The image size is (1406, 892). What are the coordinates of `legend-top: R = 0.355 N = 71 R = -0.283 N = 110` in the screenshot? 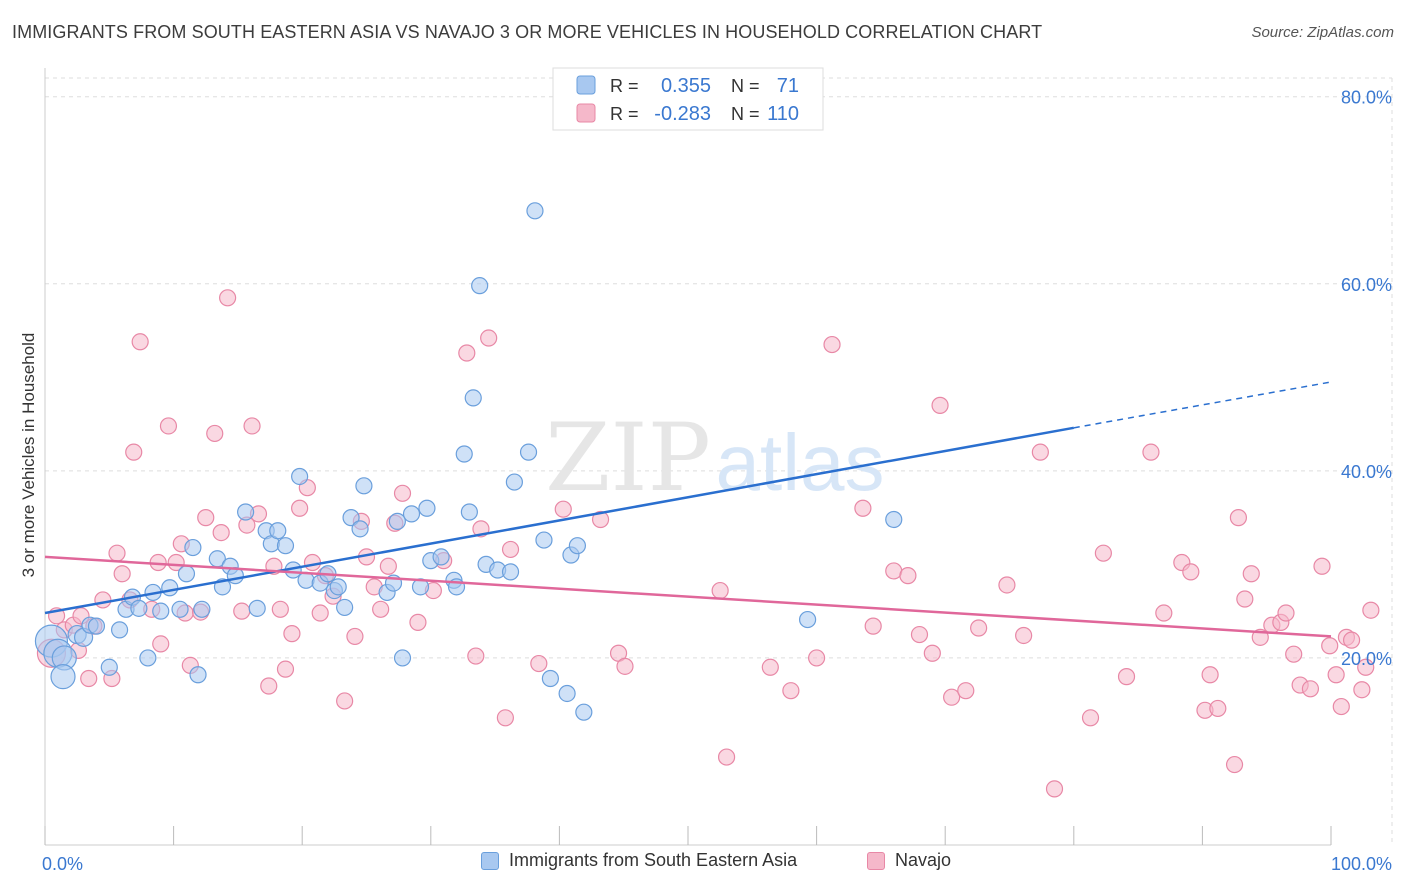 It's located at (688, 99).